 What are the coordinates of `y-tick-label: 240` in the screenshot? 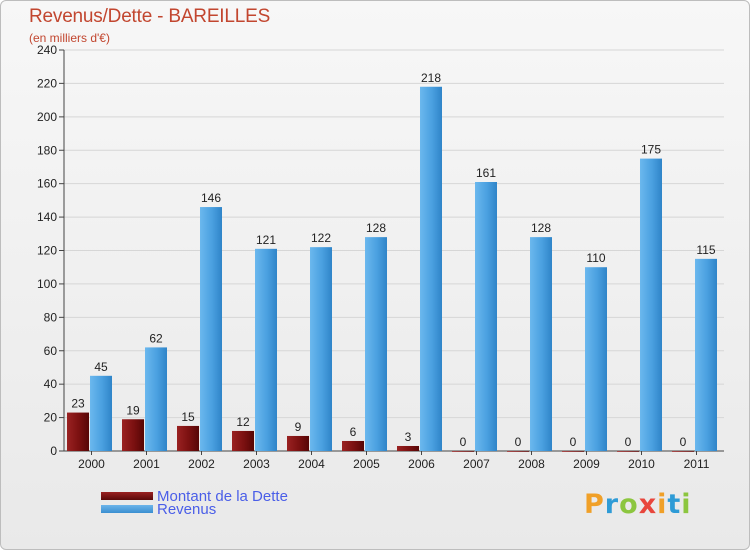 It's located at (47, 50).